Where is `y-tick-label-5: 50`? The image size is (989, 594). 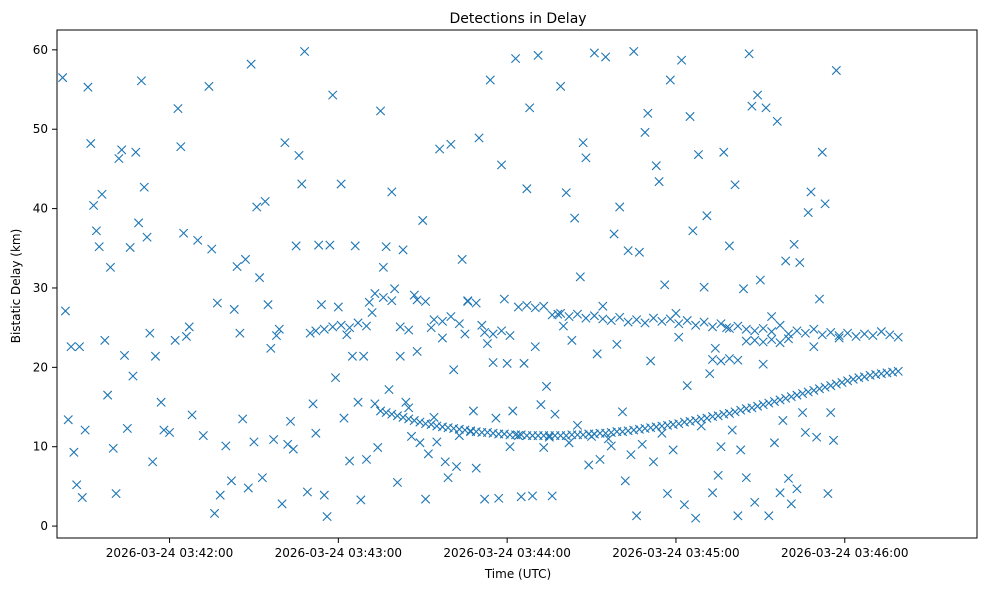
y-tick-label-5: 50 is located at coordinates (40, 129).